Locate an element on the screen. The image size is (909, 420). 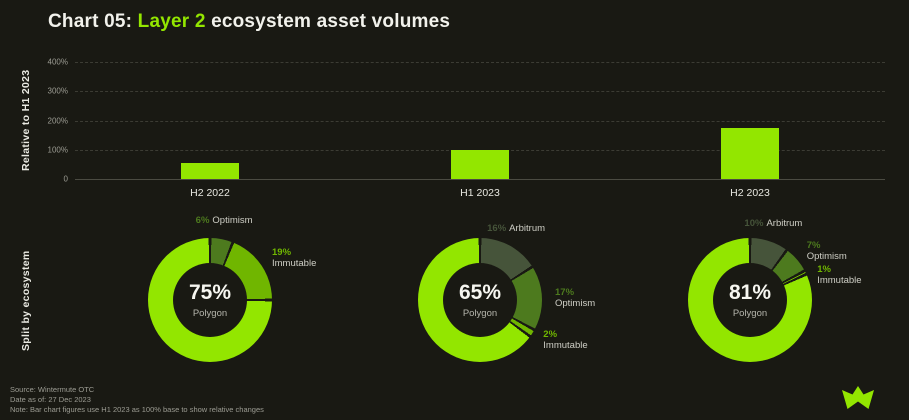
segment-percent: 16% is located at coordinates (497, 229).